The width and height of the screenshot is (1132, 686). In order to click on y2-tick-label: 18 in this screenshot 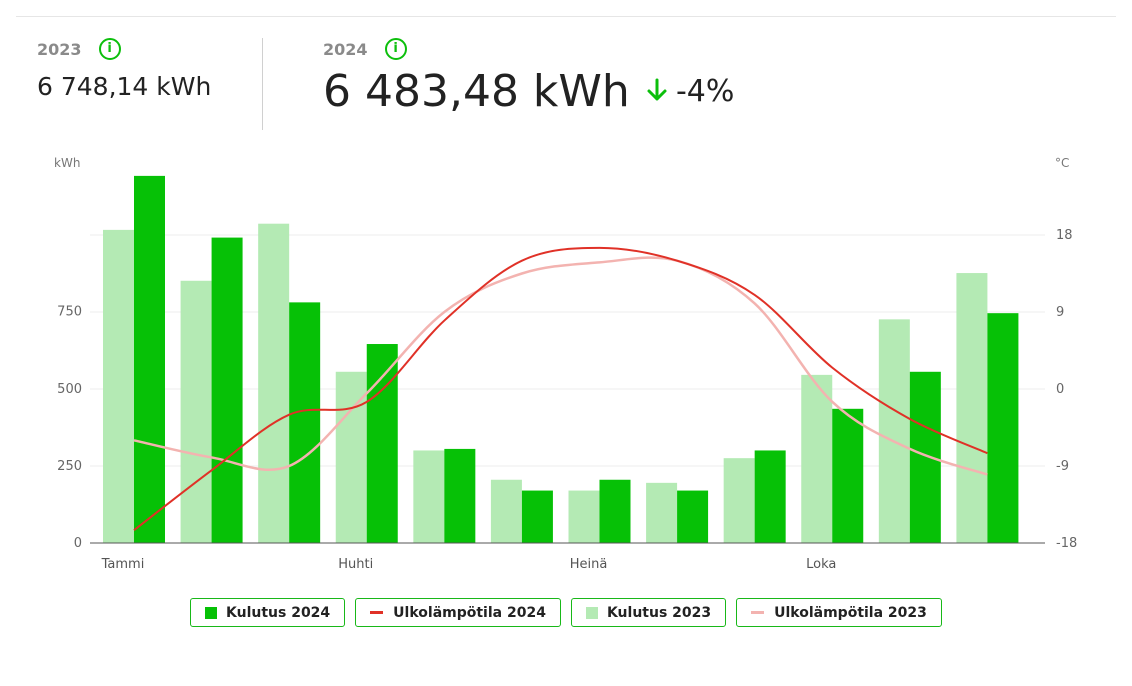, I will do `click(1064, 235)`.